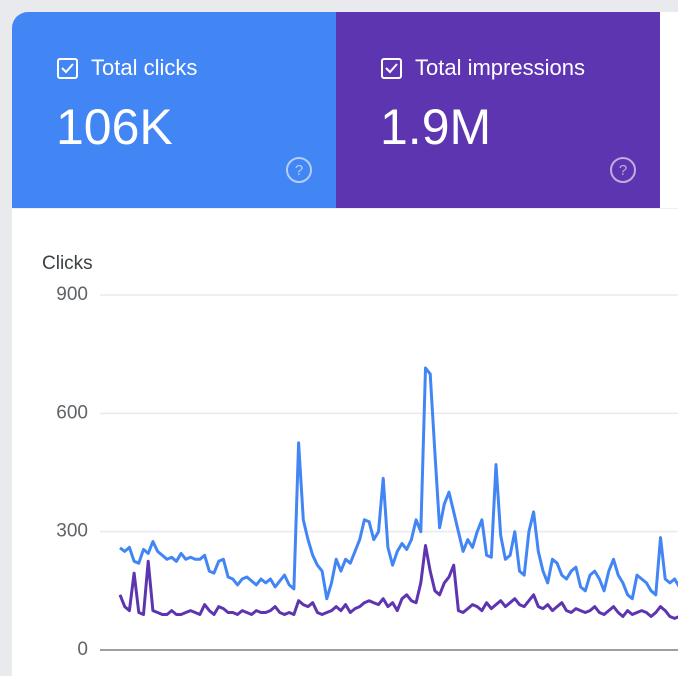  I want to click on card-value: 106K, so click(114, 127).